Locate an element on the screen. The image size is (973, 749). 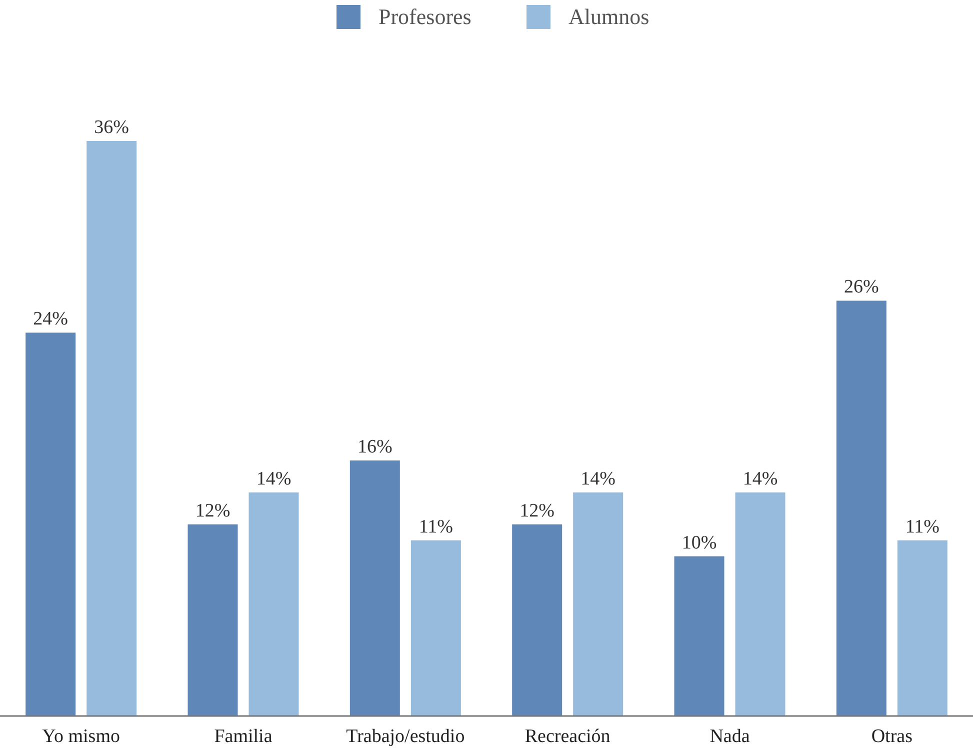
data-label: 26% is located at coordinates (862, 287).